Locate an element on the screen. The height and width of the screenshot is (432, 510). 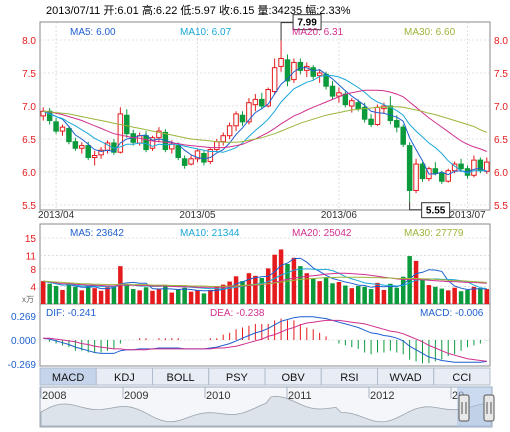
tab-label: PSY is located at coordinates (237, 378).